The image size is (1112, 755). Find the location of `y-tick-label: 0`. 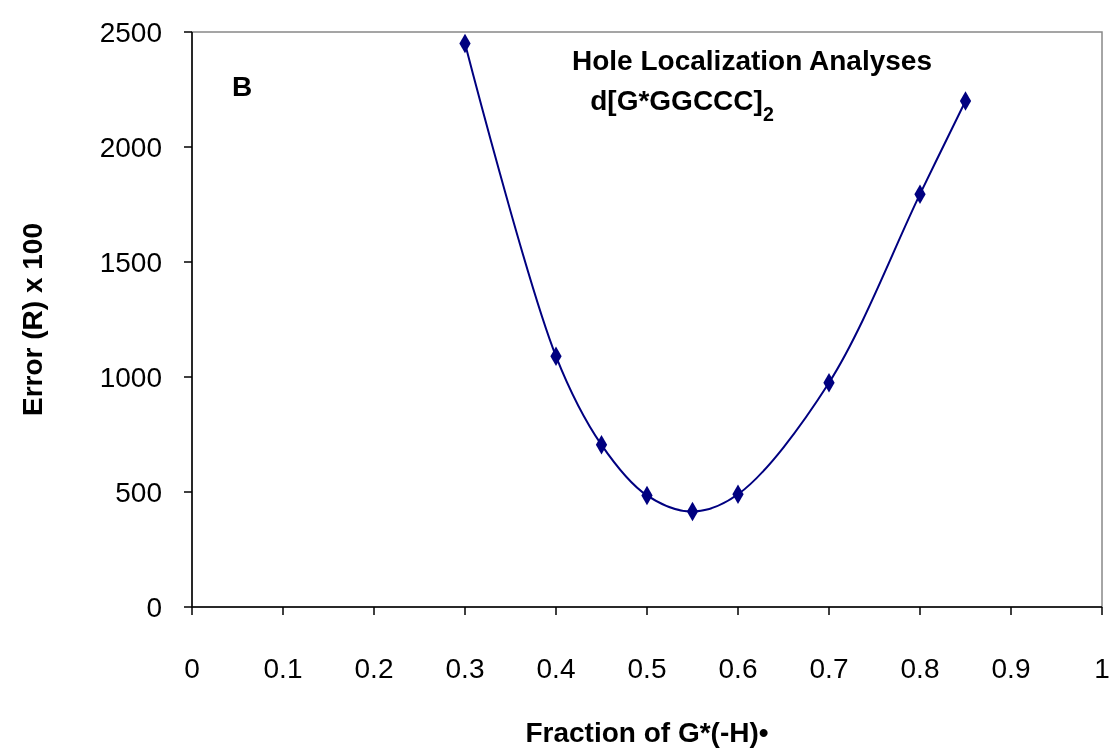

y-tick-label: 0 is located at coordinates (154, 607).